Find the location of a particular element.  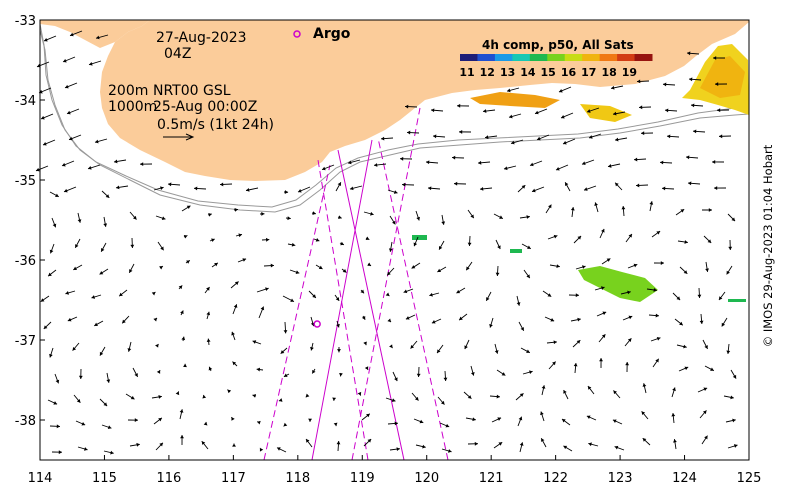

x-tick-label: 120 is located at coordinates (426, 478).